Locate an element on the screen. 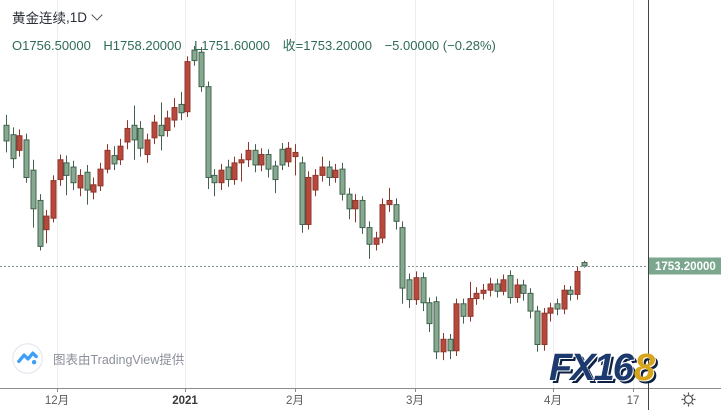 The height and width of the screenshot is (410, 721). time-axis-label: 2月 is located at coordinates (295, 401).